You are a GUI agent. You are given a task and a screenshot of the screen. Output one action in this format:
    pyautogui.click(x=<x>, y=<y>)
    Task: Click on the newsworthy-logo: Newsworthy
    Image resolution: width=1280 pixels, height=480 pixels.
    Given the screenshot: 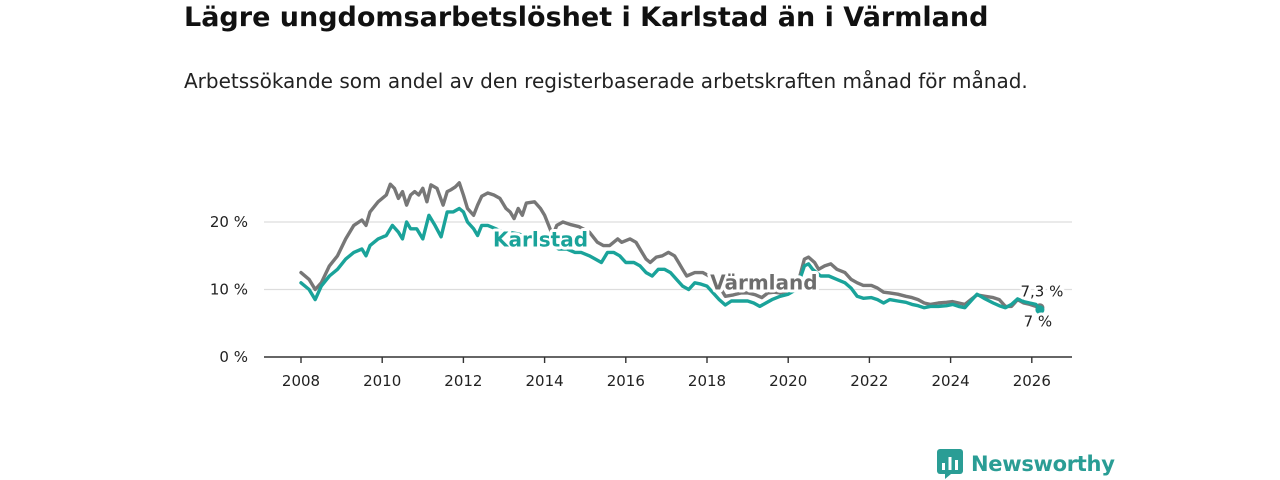 What is the action you would take?
    pyautogui.click(x=1026, y=464)
    